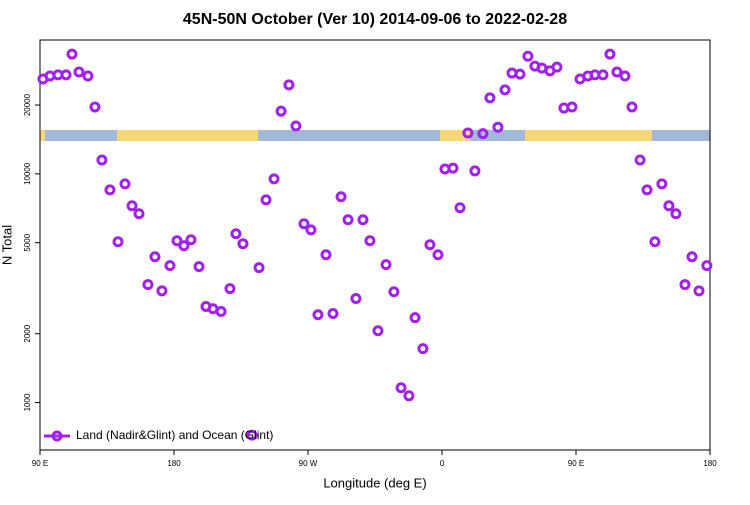 This screenshot has width=750, height=505. What do you see at coordinates (27, 104) in the screenshot?
I see `y-tick-label: 20000` at bounding box center [27, 104].